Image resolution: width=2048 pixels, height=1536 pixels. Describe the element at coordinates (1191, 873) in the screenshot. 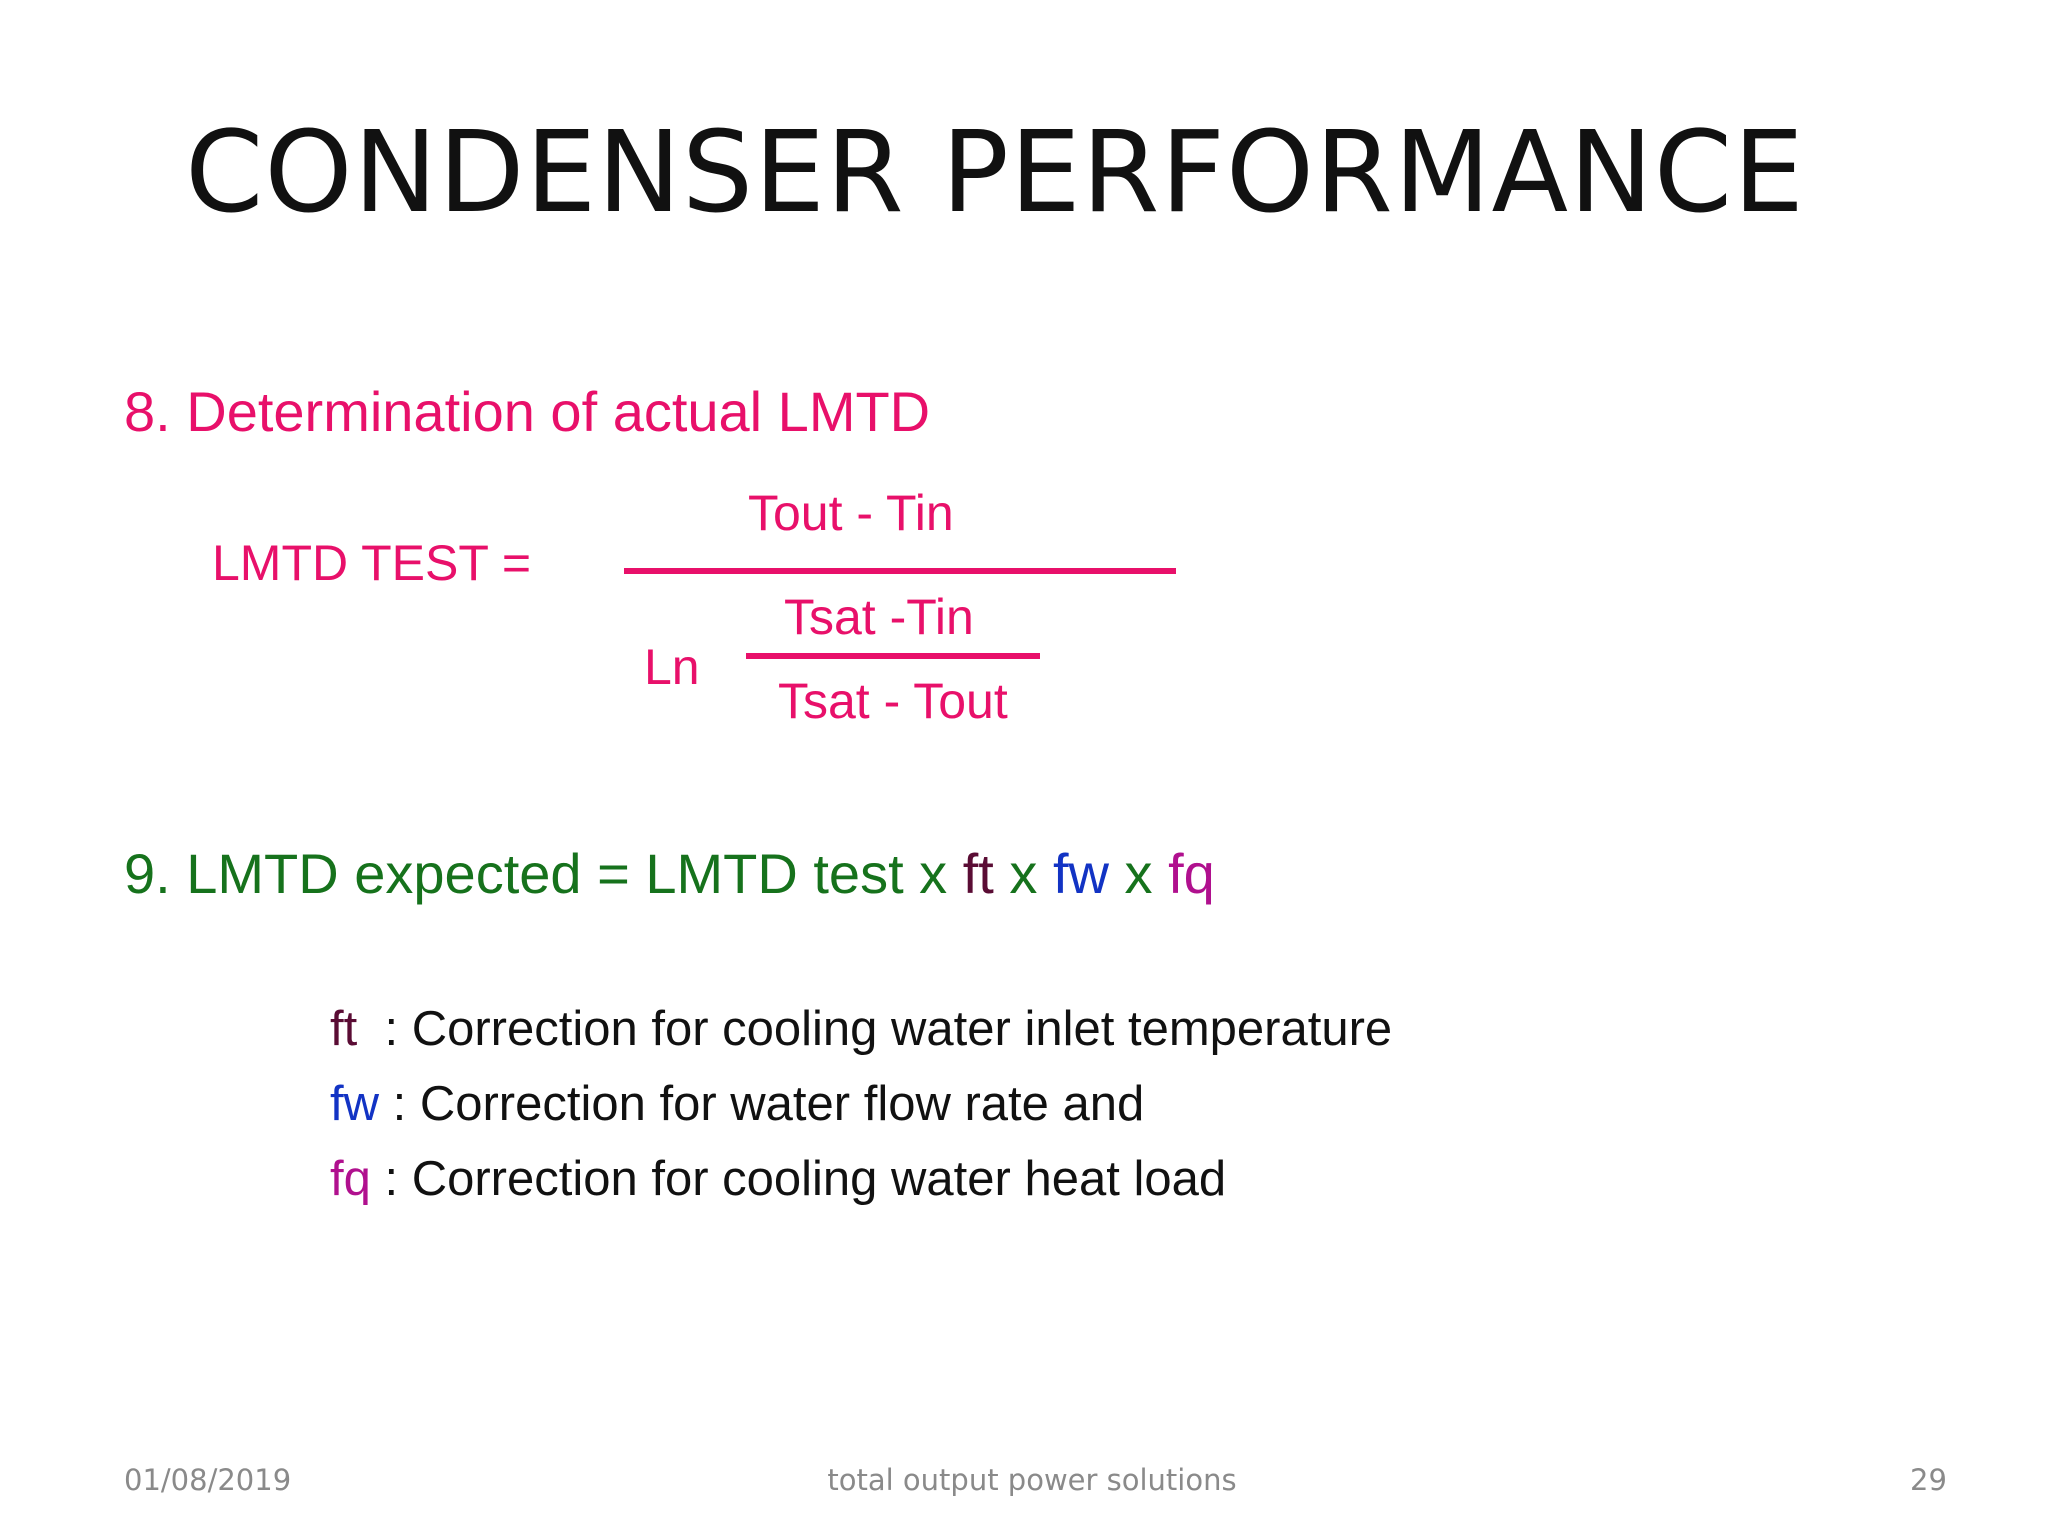

I see `section-9-fq: fq` at that location.